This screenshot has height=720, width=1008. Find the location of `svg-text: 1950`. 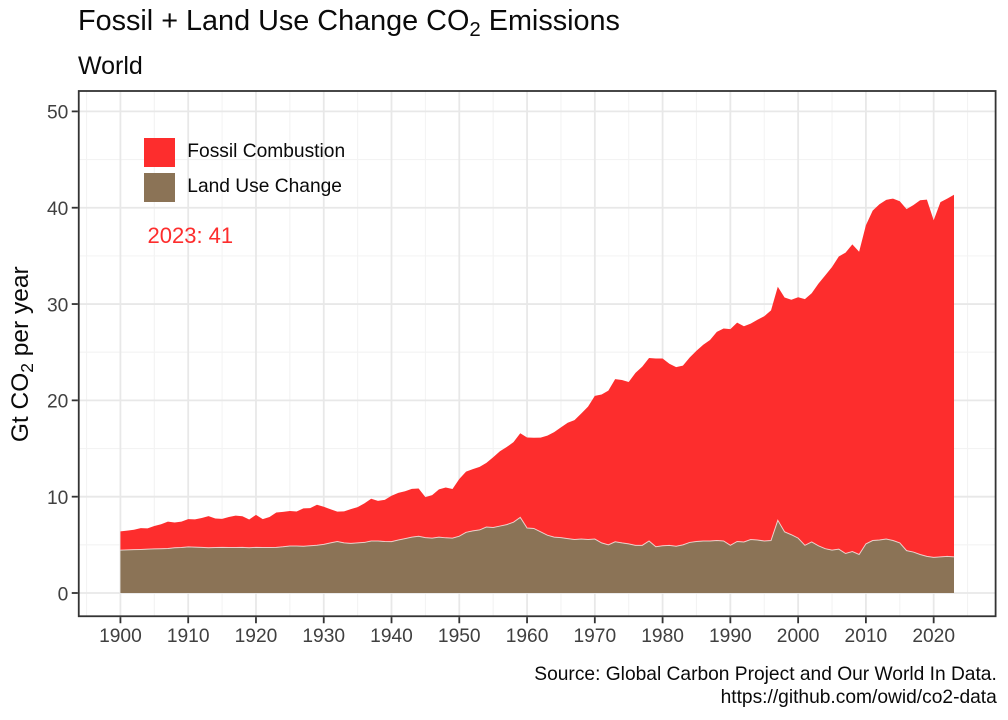

svg-text: 1950 is located at coordinates (459, 636).